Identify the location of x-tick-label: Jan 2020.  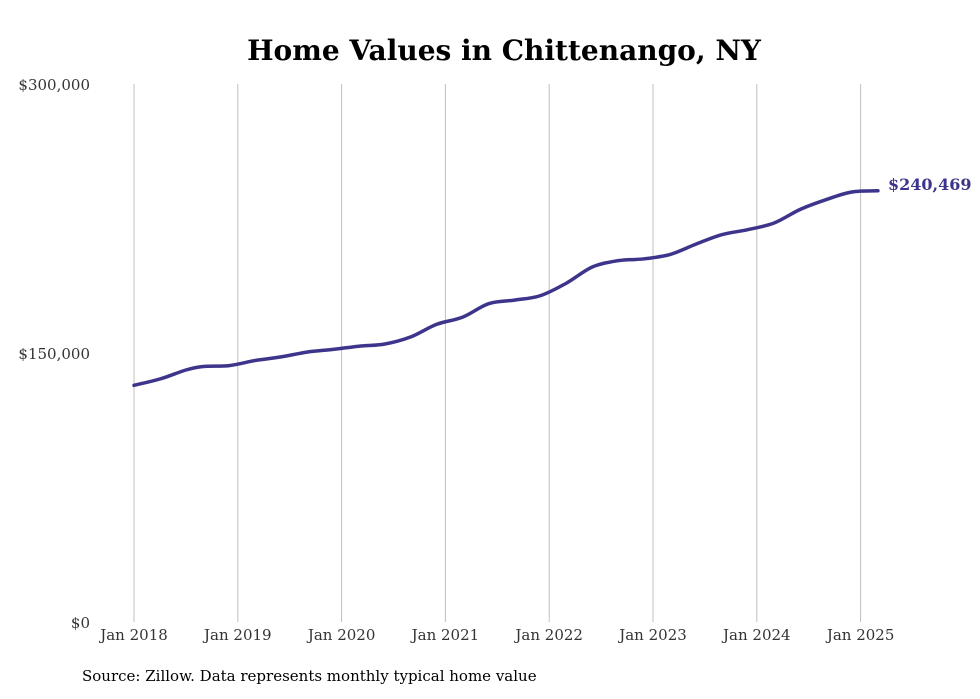
(341, 635).